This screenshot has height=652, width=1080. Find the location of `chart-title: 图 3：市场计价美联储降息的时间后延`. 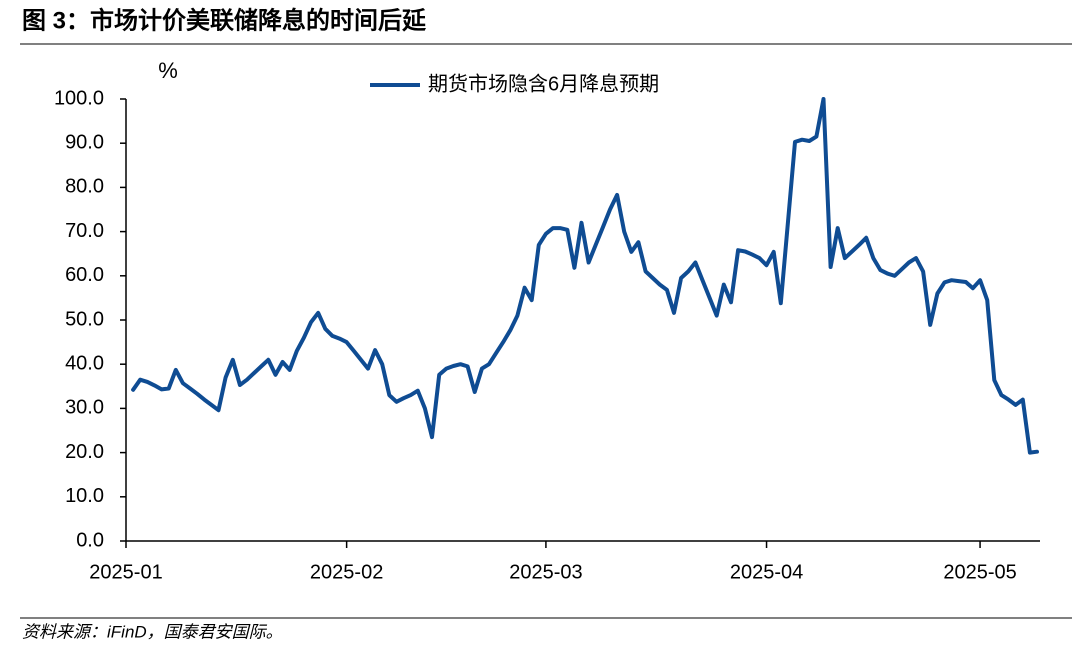

chart-title: 图 3：市场计价美联储降息的时间后延 is located at coordinates (224, 20).